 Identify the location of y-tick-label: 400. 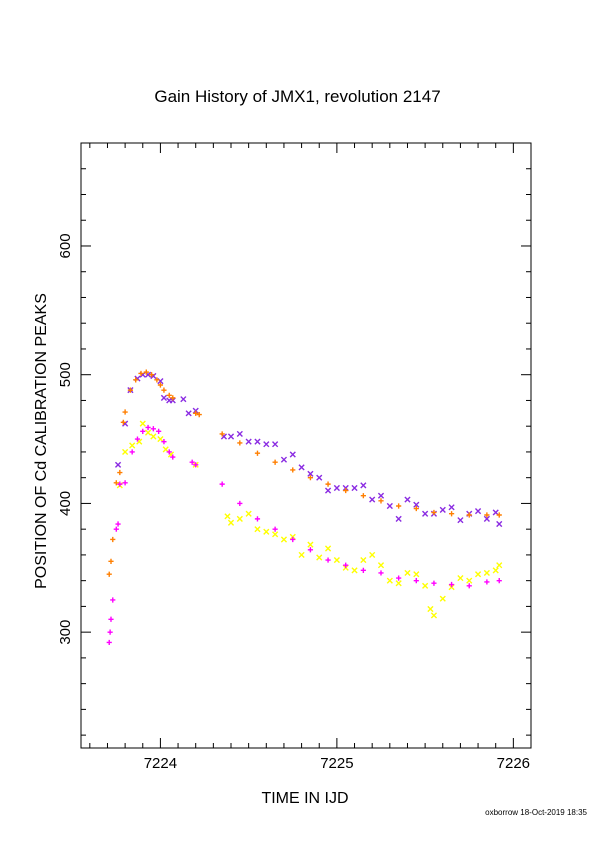
(65, 503).